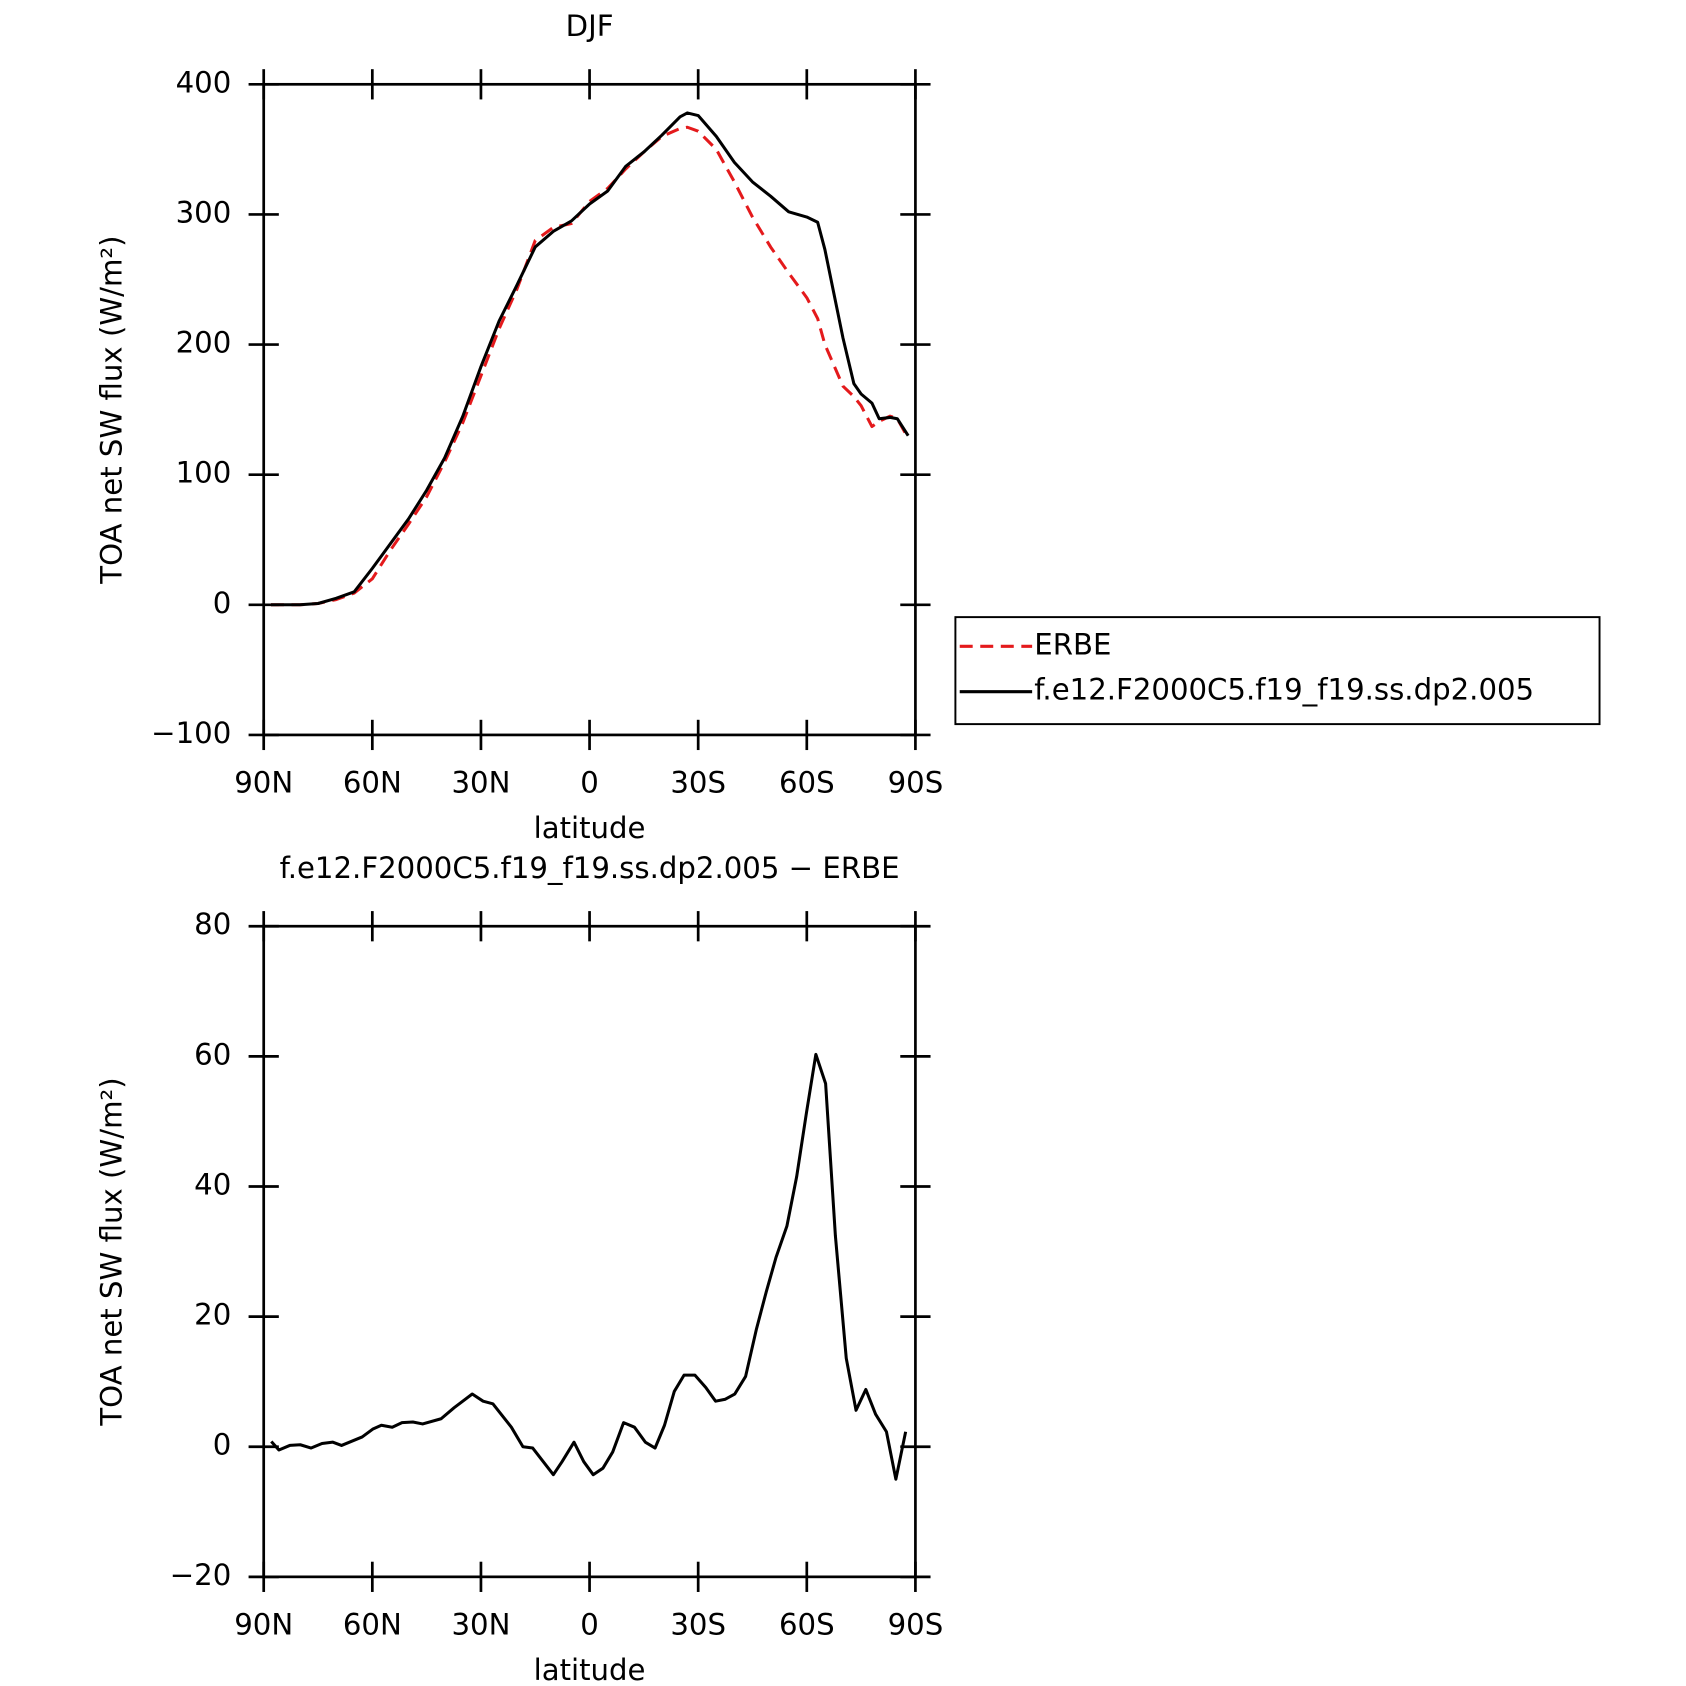 Image resolution: width=1686 pixels, height=1686 pixels. I want to click on y-tick-label: 200, so click(204, 343).